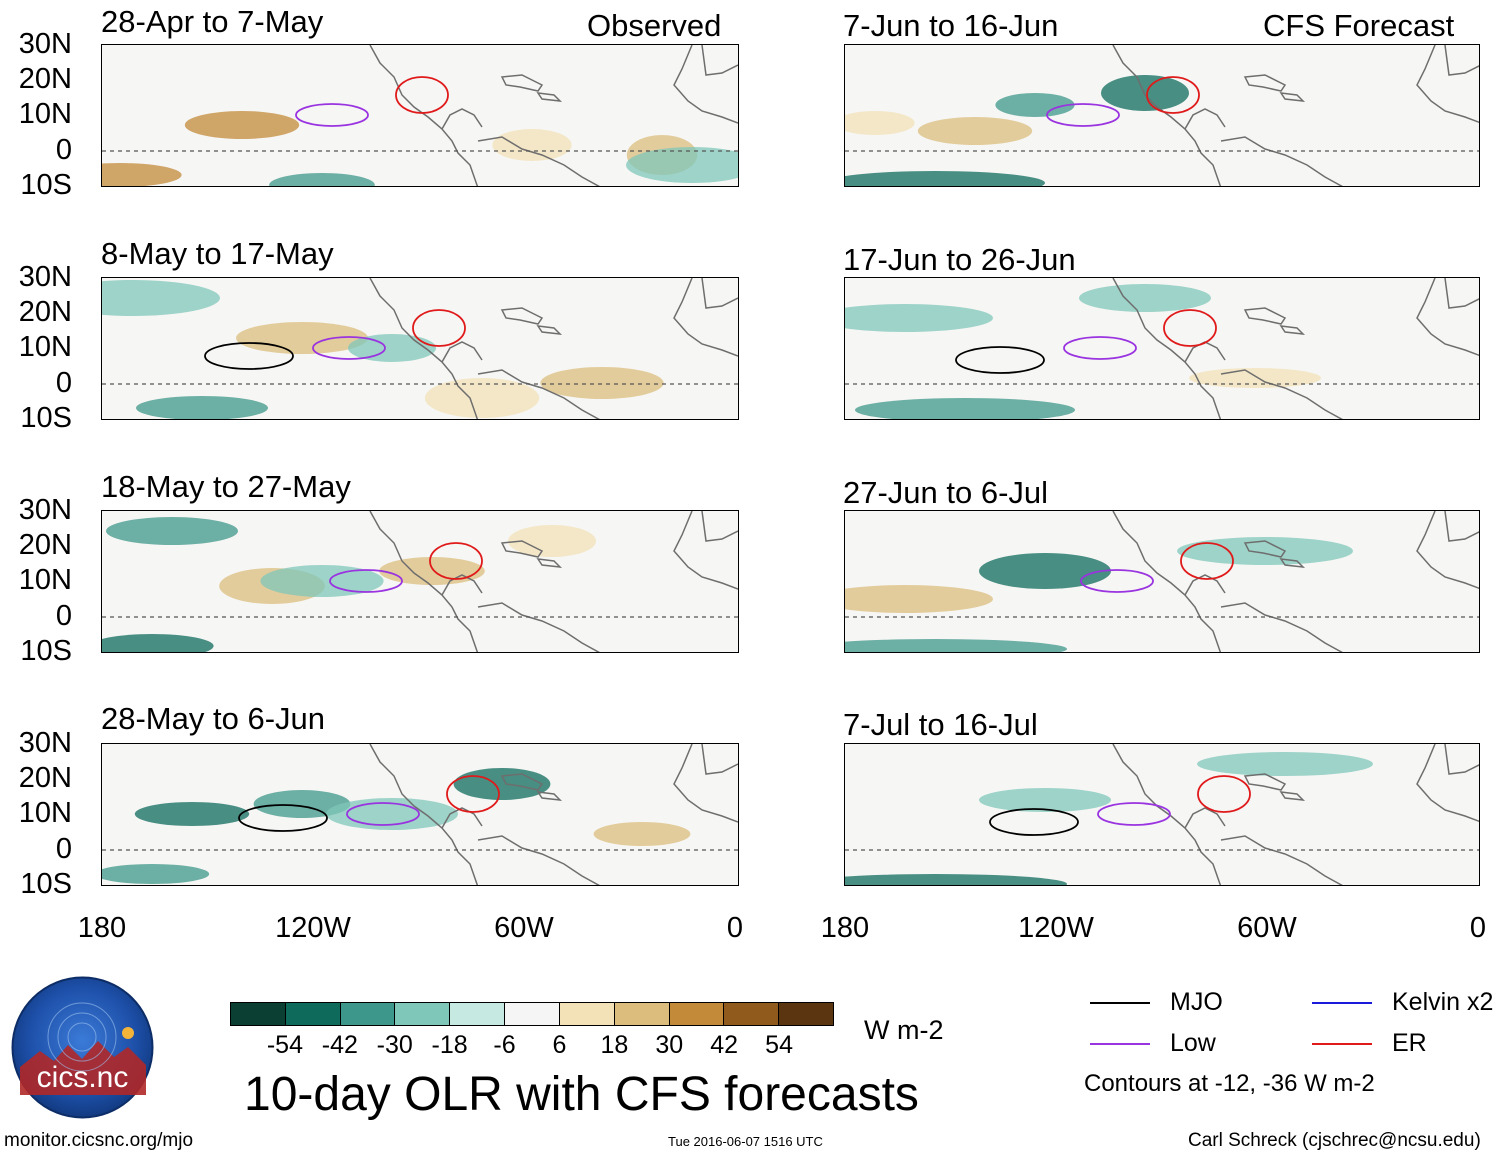  I want to click on colorbar-tick: -30, so click(394, 1045).